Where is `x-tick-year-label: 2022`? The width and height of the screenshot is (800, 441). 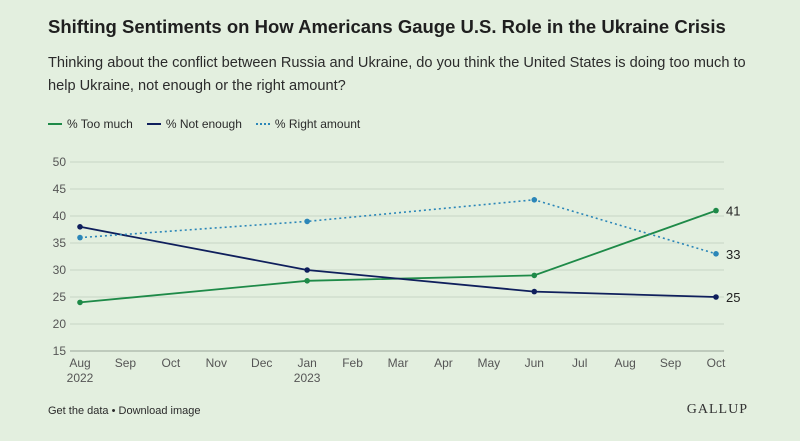 x-tick-year-label: 2022 is located at coordinates (80, 378).